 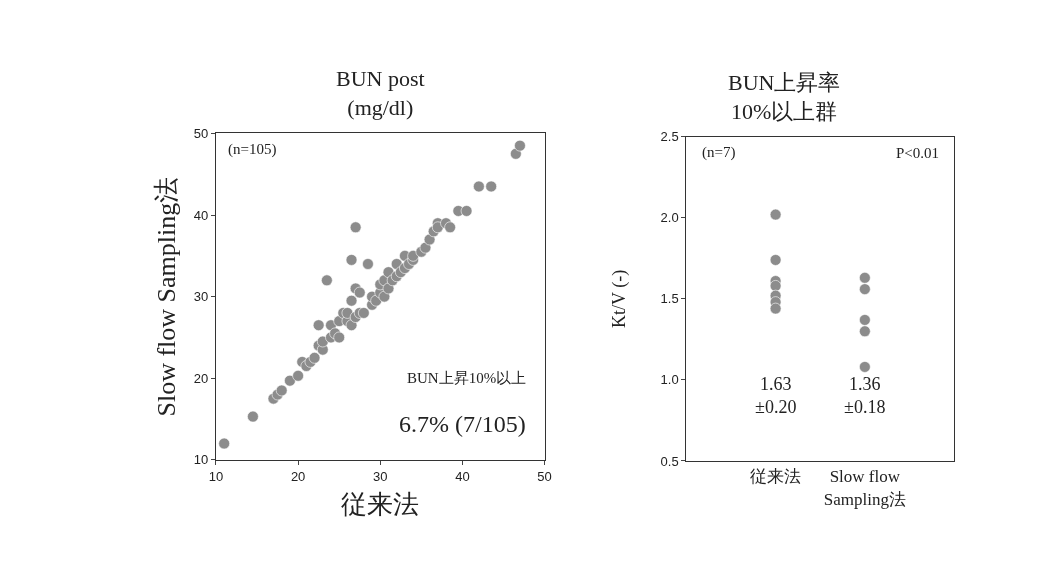 I want to click on y-tick-label: 20, so click(x=201, y=378).